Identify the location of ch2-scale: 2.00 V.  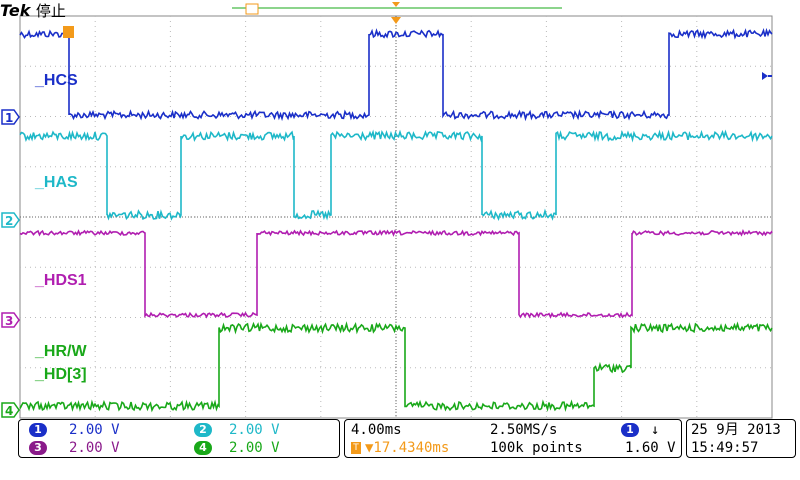
(254, 430).